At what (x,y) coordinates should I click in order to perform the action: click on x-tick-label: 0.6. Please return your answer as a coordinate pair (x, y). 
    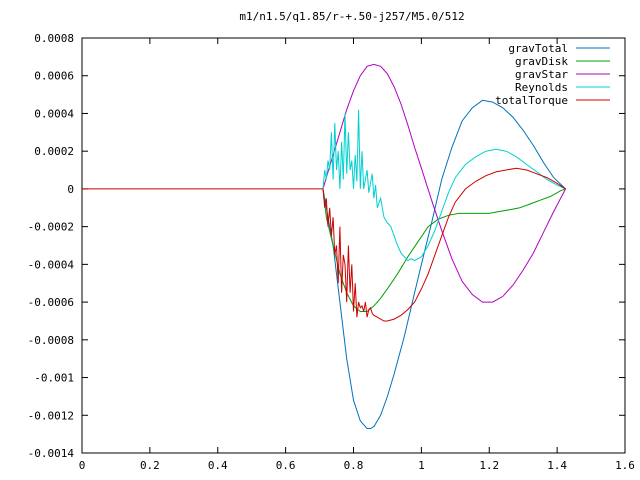
    Looking at the image, I should click on (286, 465).